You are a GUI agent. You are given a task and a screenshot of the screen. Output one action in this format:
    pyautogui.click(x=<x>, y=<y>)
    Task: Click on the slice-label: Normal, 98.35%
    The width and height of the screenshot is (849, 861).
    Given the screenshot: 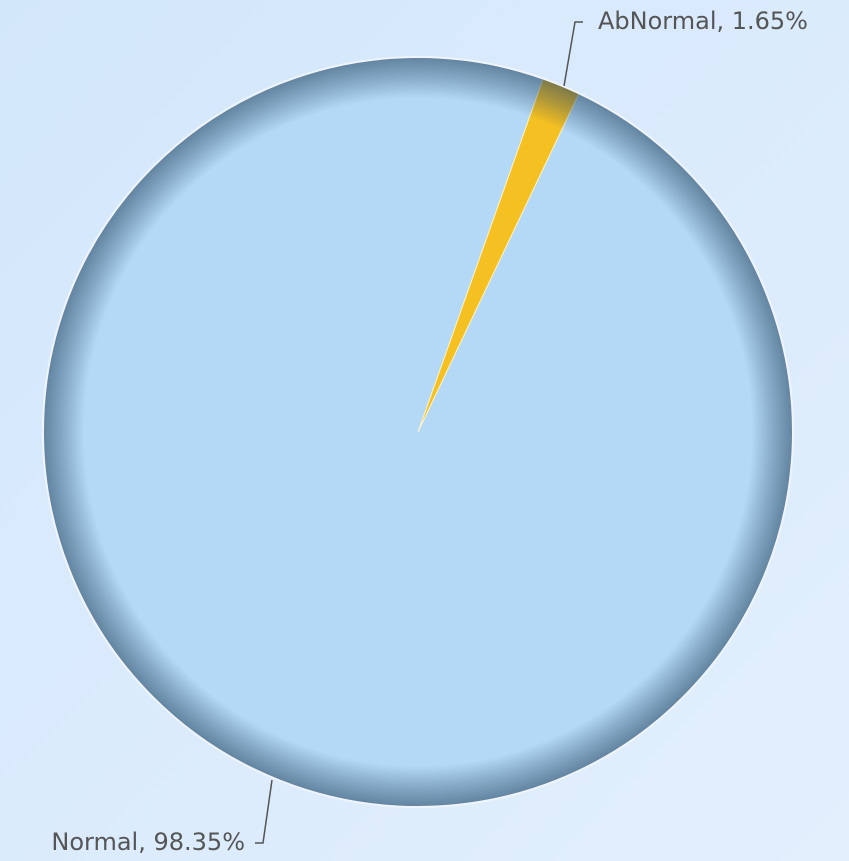 What is the action you would take?
    pyautogui.click(x=148, y=842)
    